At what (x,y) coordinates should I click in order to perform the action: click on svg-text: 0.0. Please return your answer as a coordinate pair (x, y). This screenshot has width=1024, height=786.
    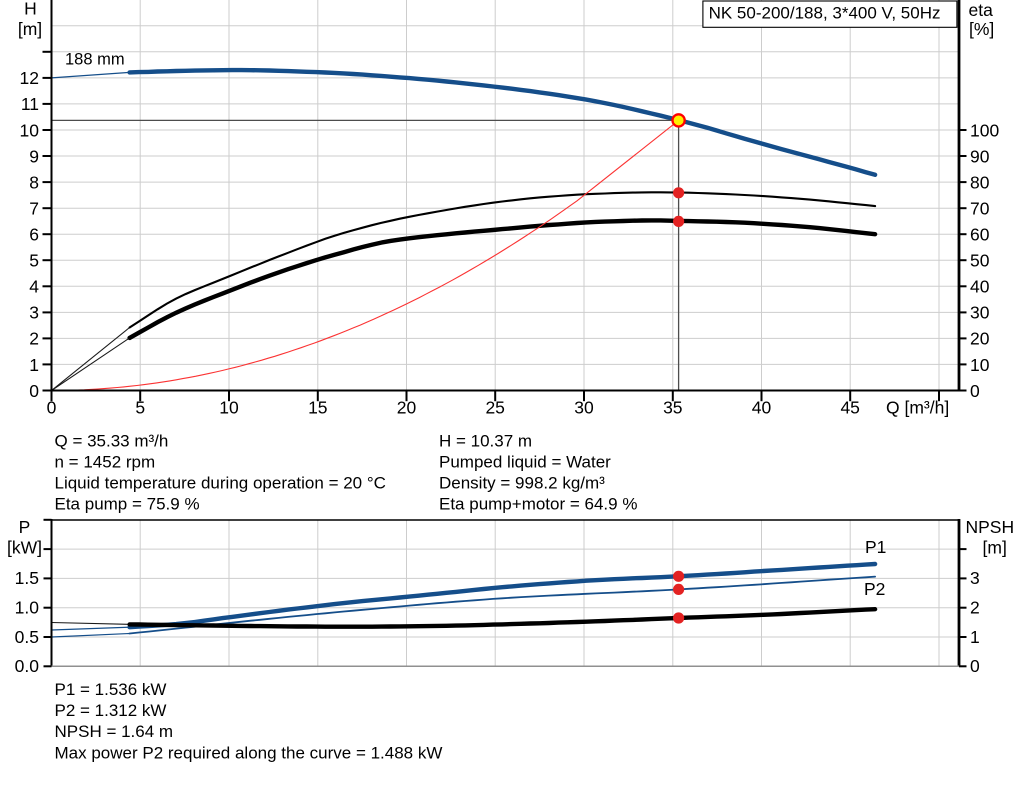
    Looking at the image, I should click on (27, 666).